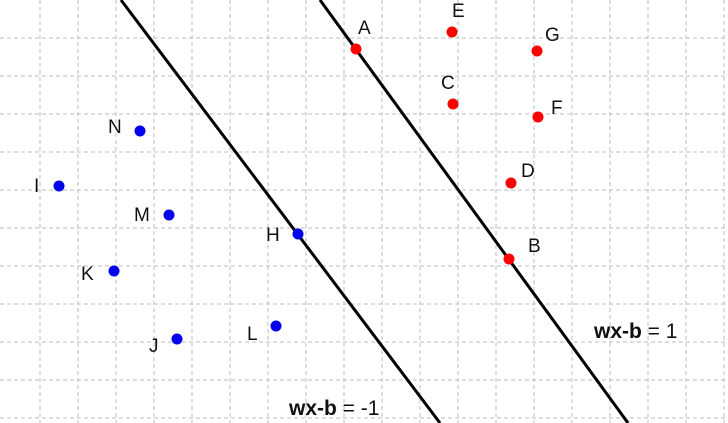 The width and height of the screenshot is (728, 423). Describe the element at coordinates (528, 171) in the screenshot. I see `point-d-label: D` at that location.